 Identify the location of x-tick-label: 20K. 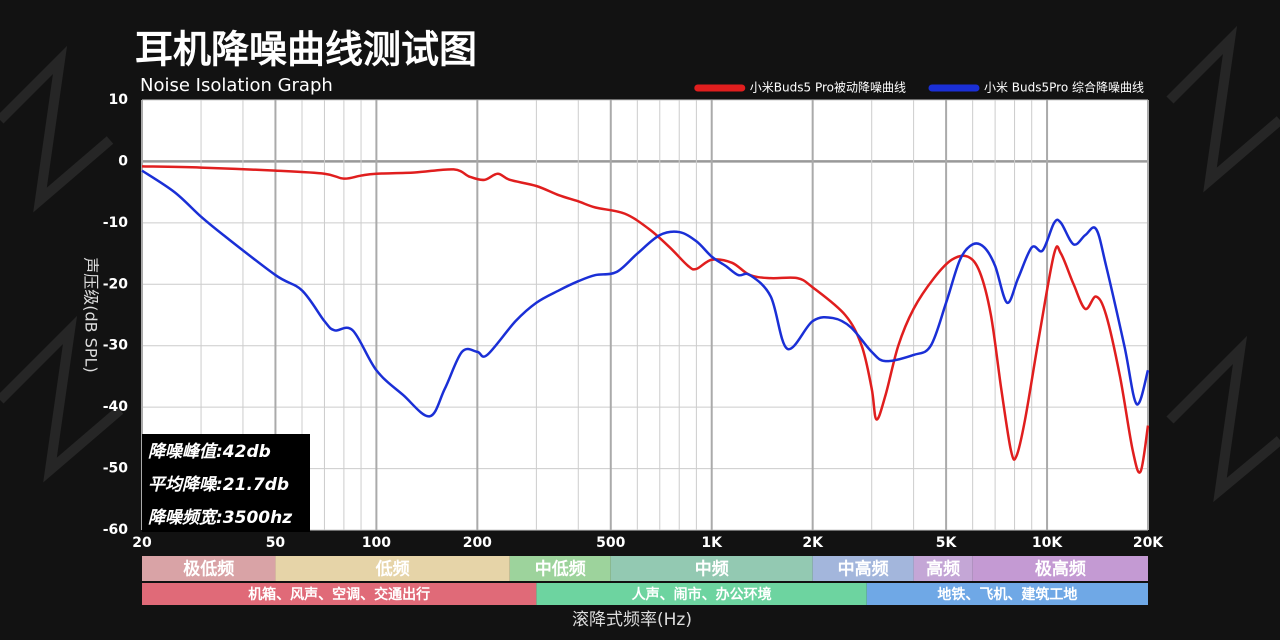
(1148, 543).